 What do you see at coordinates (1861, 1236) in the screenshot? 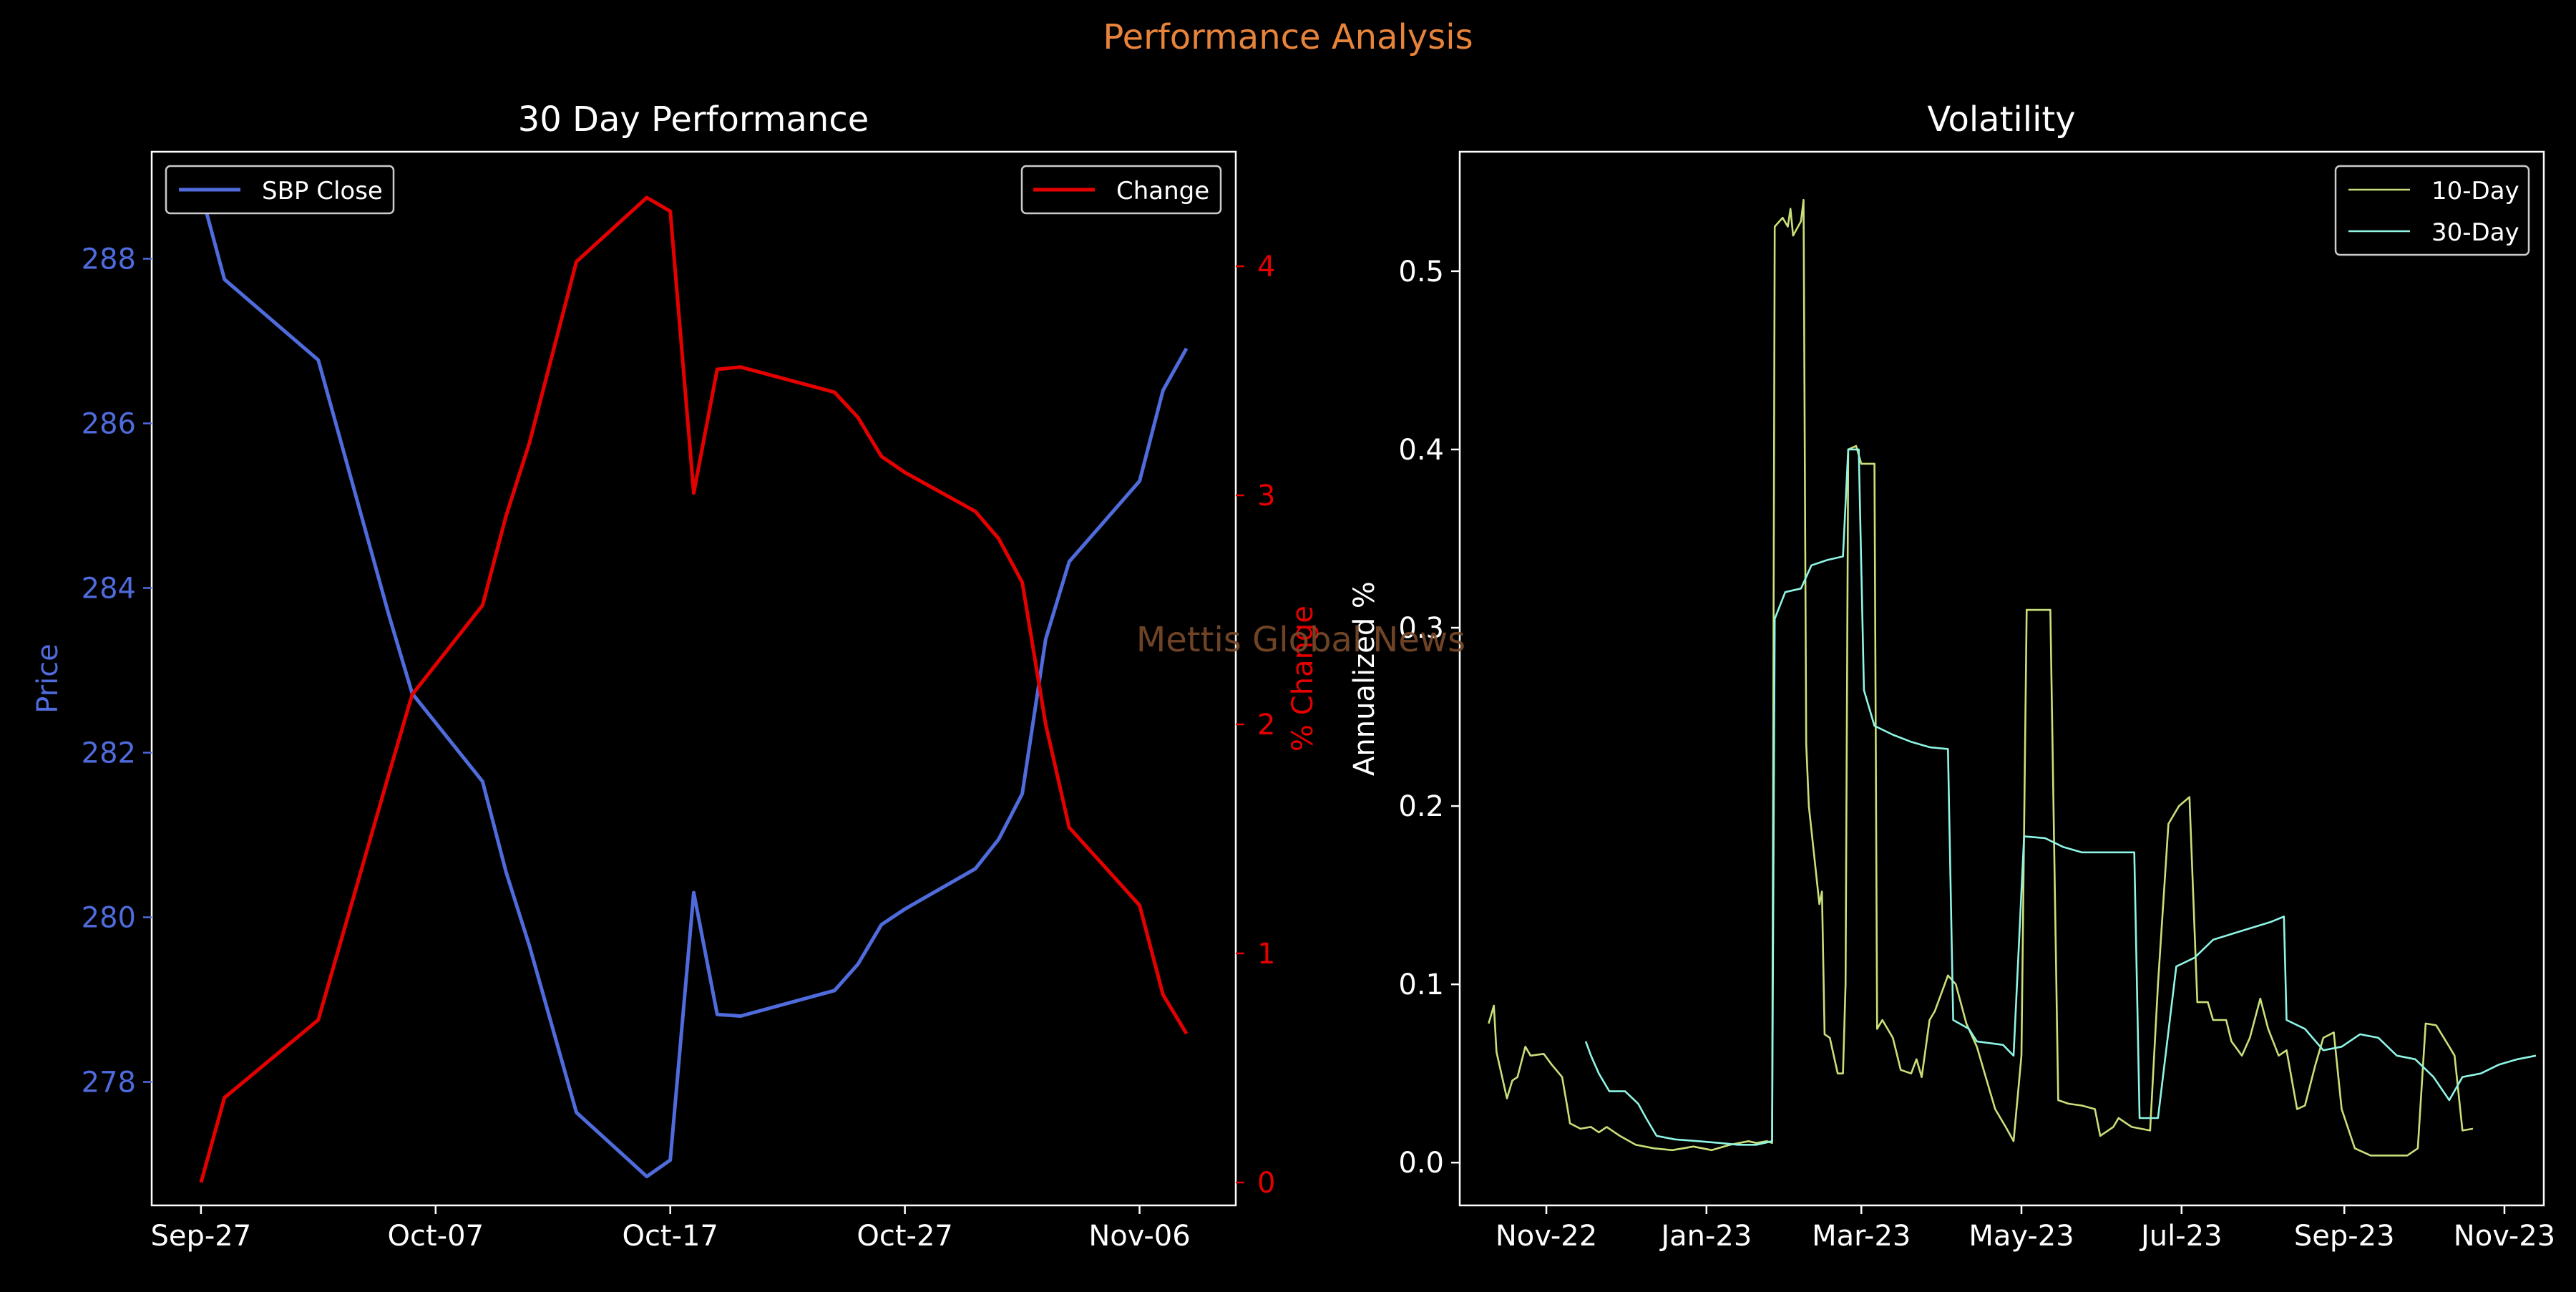
I see `vol-x-tick-label: Mar-23` at bounding box center [1861, 1236].